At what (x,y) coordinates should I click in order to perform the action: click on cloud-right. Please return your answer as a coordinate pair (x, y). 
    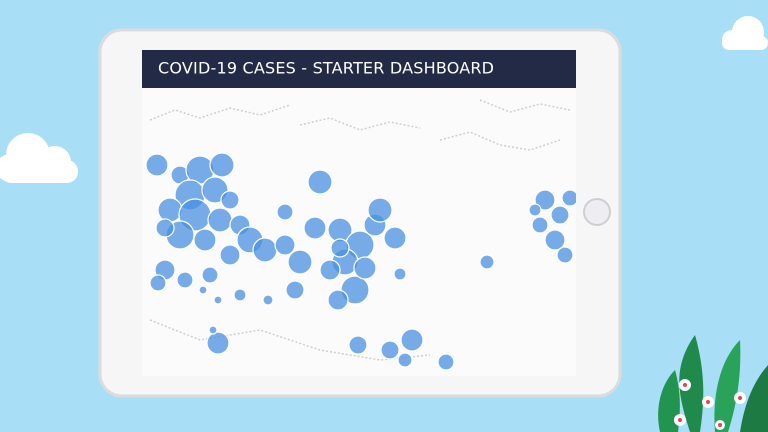
    Looking at the image, I should click on (745, 33).